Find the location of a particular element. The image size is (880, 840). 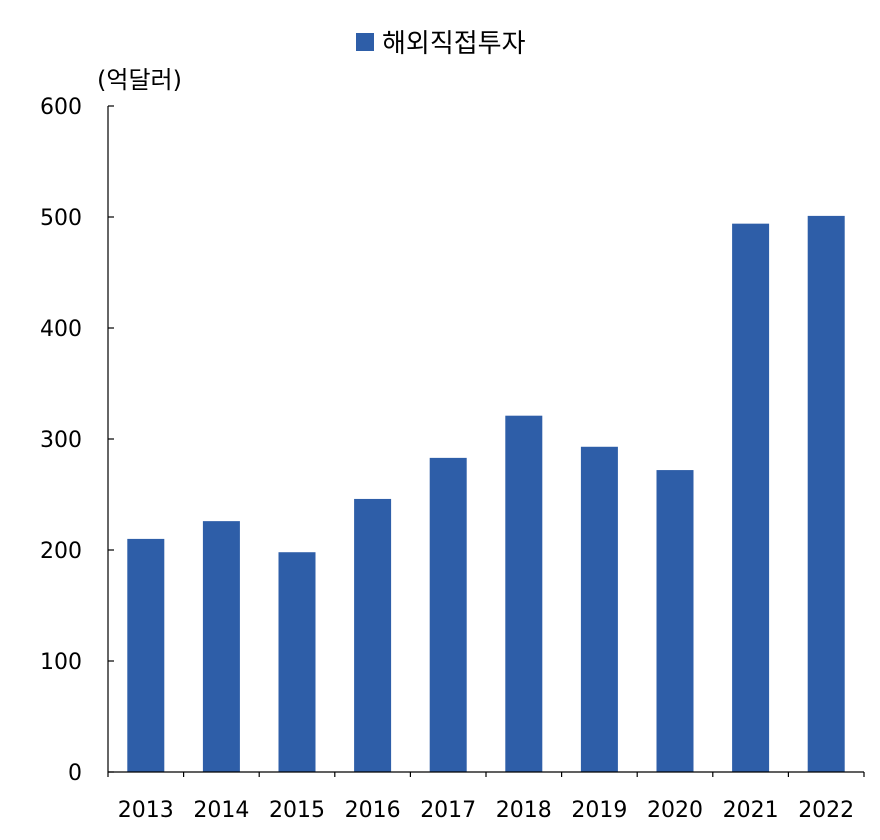

x-tick-label: 2016 is located at coordinates (373, 810).